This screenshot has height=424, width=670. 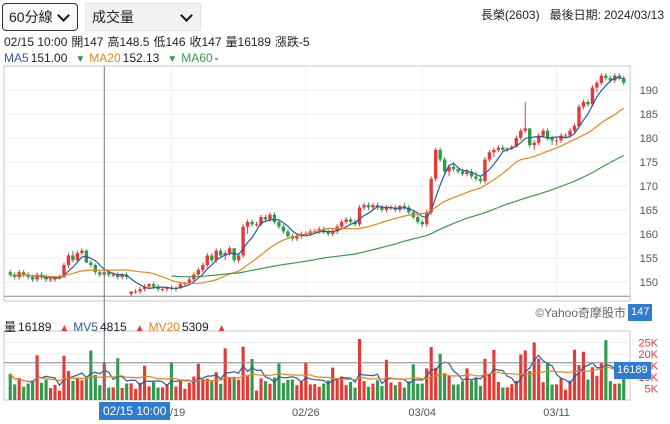 What do you see at coordinates (128, 42) in the screenshot?
I see `ohlc-high: 高148.5` at bounding box center [128, 42].